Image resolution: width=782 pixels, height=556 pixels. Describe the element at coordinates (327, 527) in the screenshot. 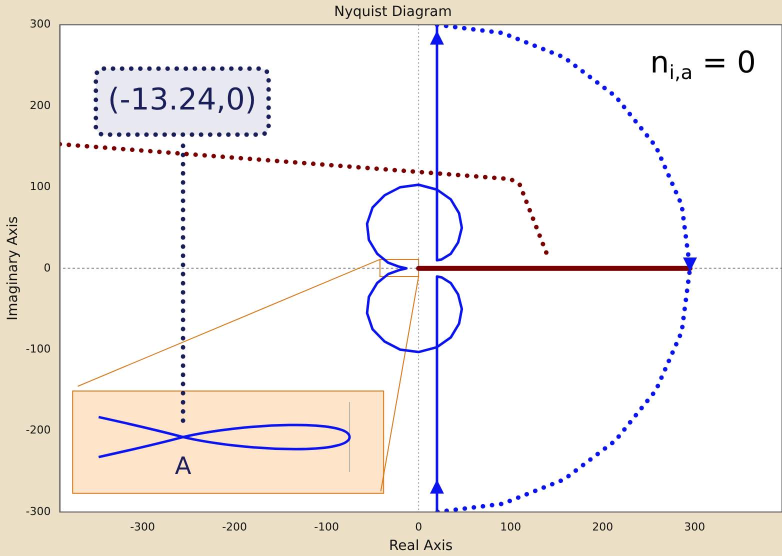

I see `x-tick-label: -100` at that location.